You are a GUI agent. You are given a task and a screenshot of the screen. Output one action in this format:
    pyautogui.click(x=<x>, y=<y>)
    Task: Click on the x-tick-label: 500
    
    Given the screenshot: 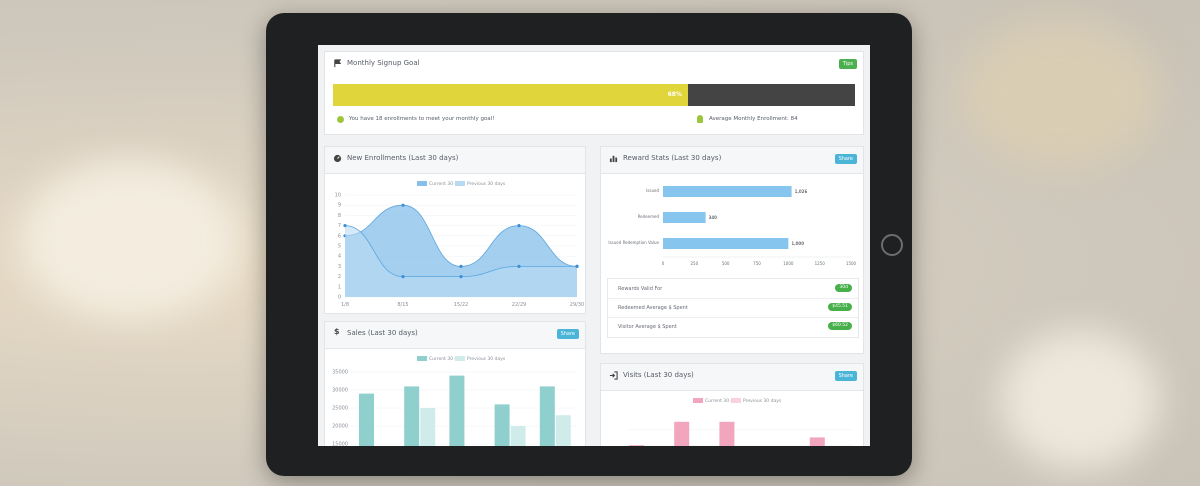 What is the action you would take?
    pyautogui.click(x=726, y=263)
    